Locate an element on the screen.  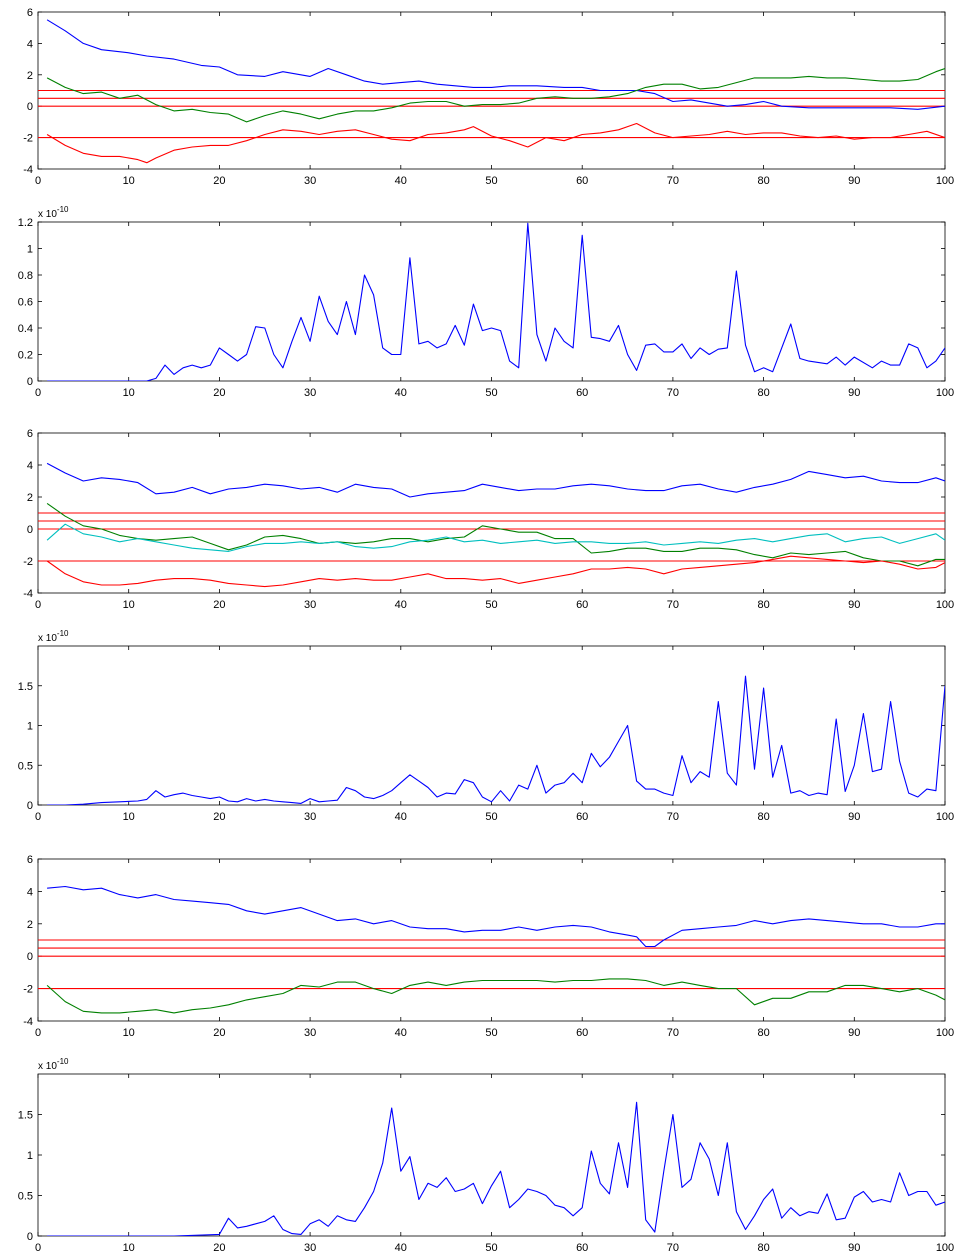
y-tick-label: 1.2 is located at coordinates (25, 223).